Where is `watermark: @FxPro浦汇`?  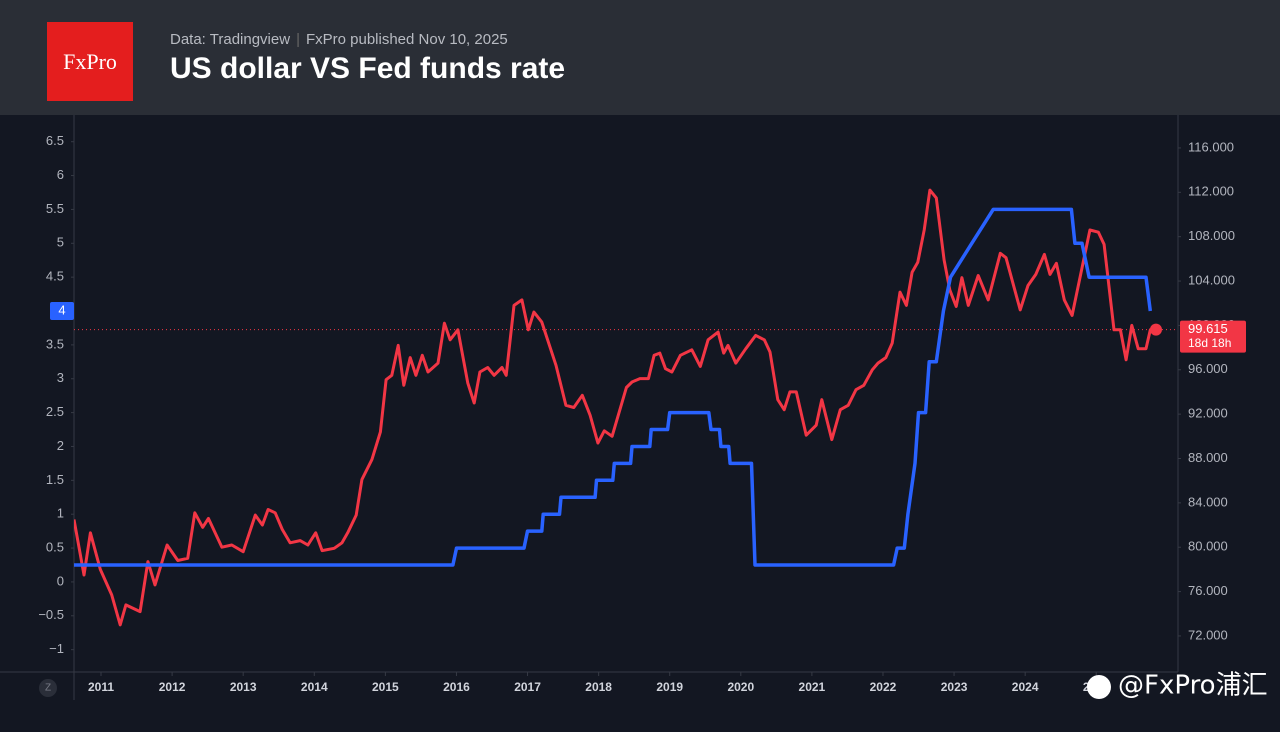
watermark: @FxPro浦汇 is located at coordinates (1193, 686).